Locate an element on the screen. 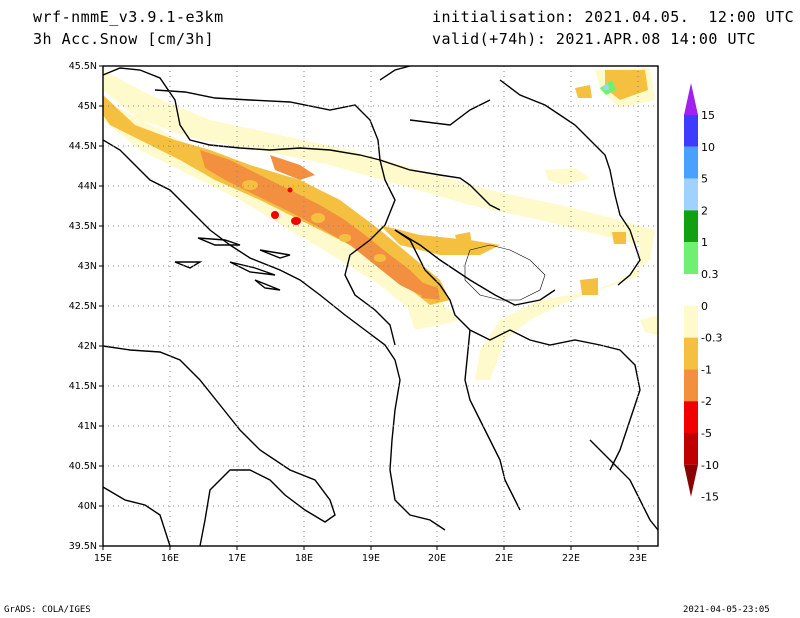 The height and width of the screenshot is (618, 800). lon-label: 22E is located at coordinates (571, 558).